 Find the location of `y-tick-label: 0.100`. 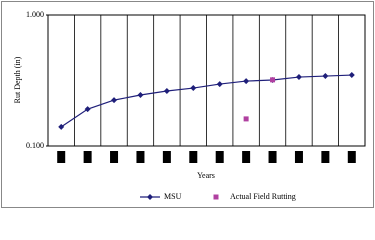

y-tick-label: 0.100 is located at coordinates (35, 145).